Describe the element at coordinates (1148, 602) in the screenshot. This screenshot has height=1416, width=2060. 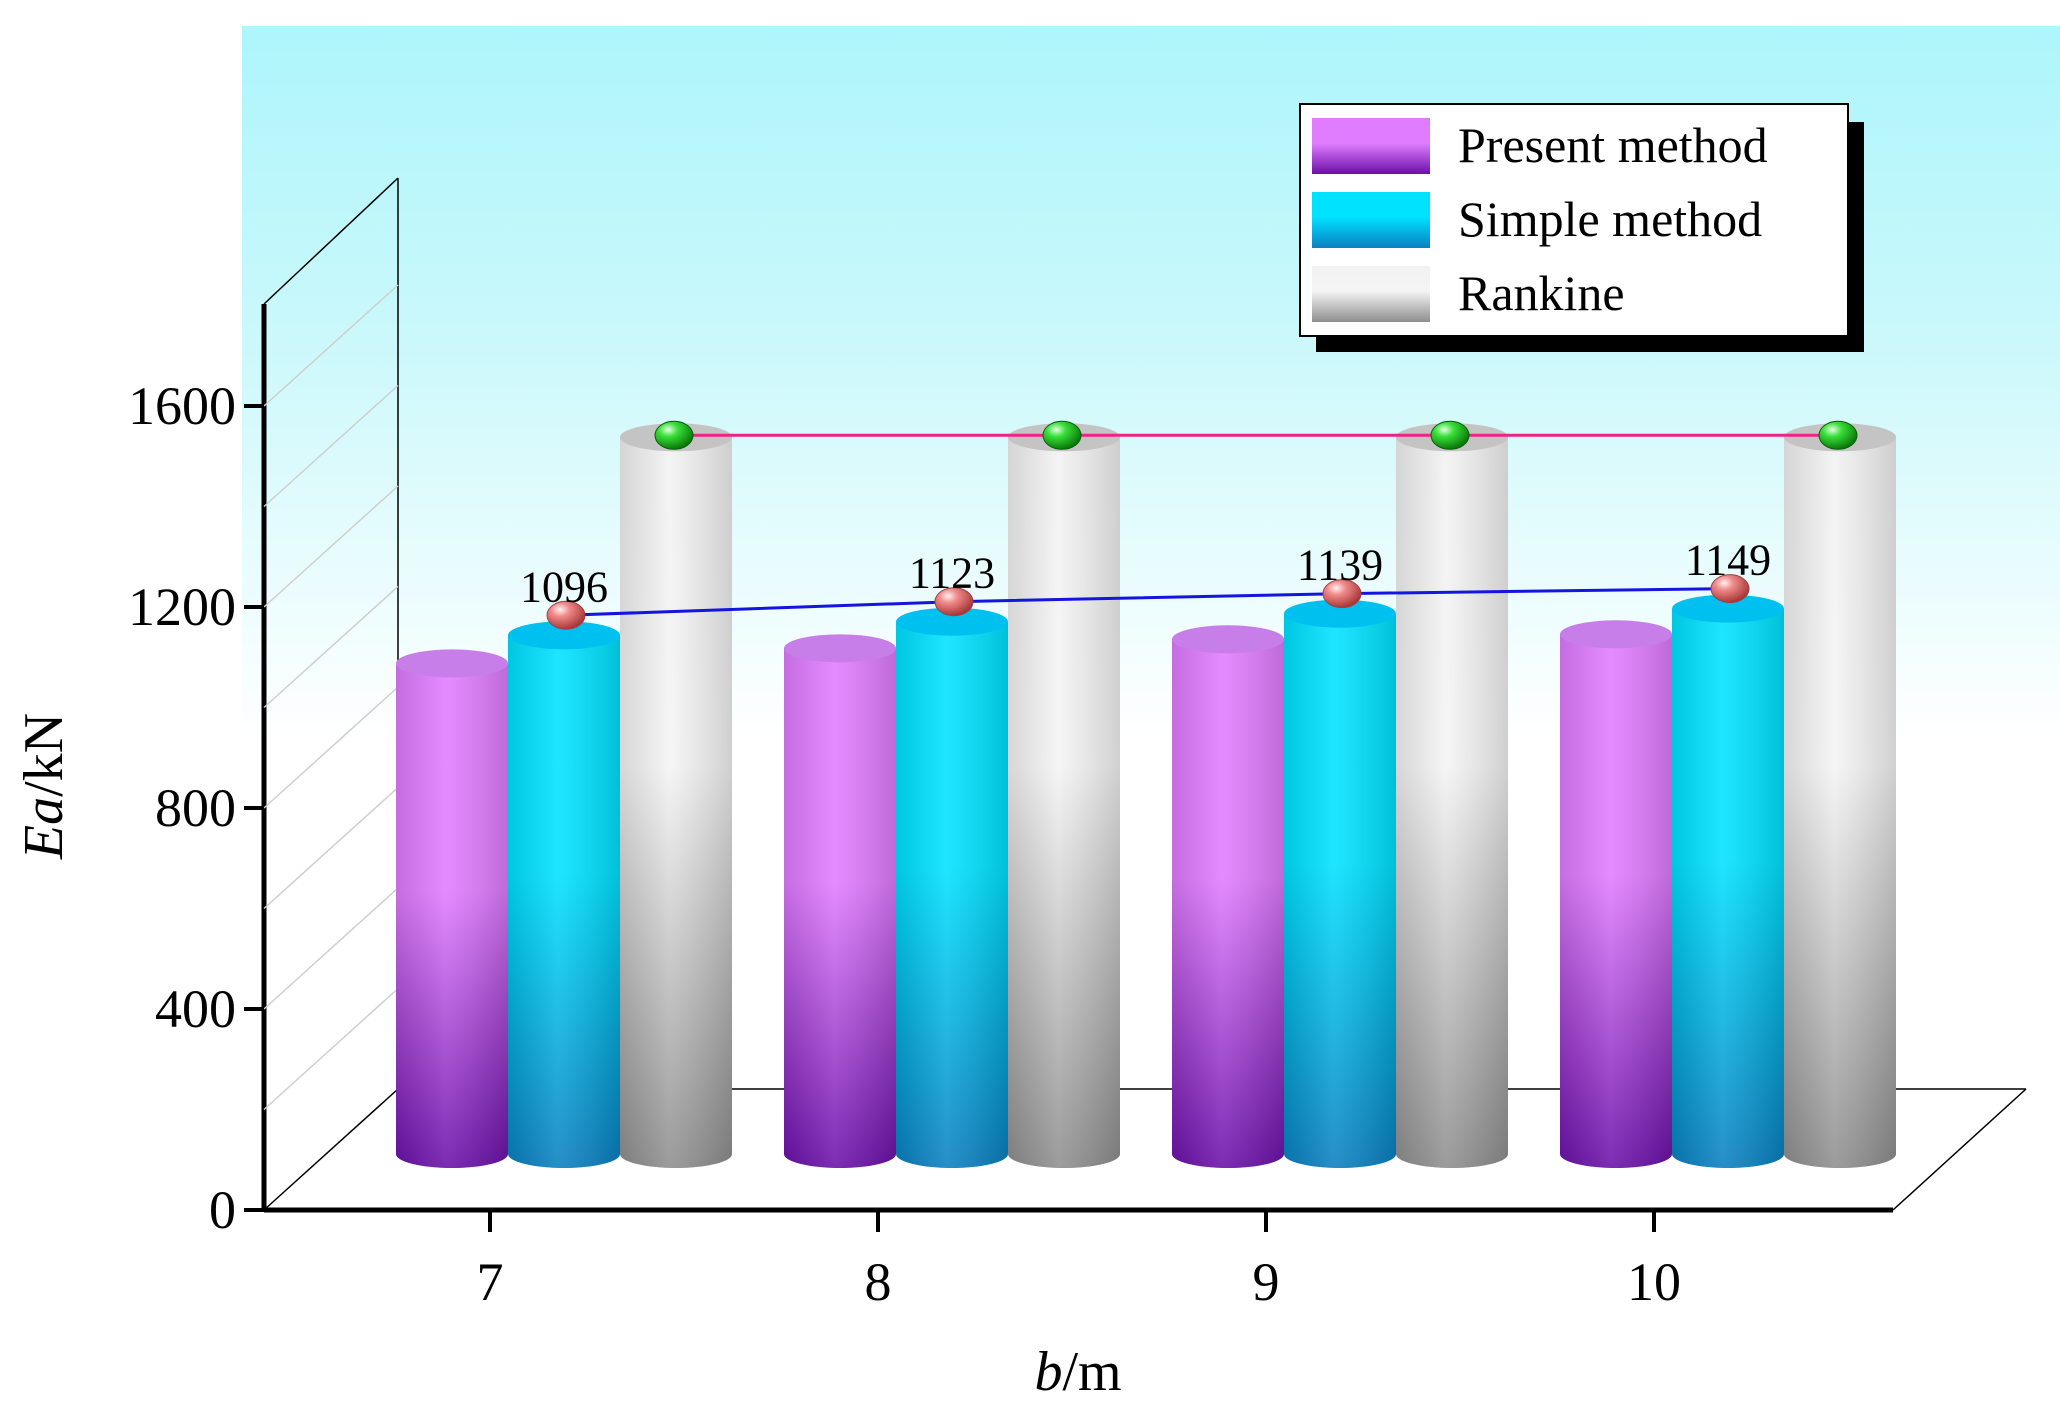
I see `series-line` at that location.